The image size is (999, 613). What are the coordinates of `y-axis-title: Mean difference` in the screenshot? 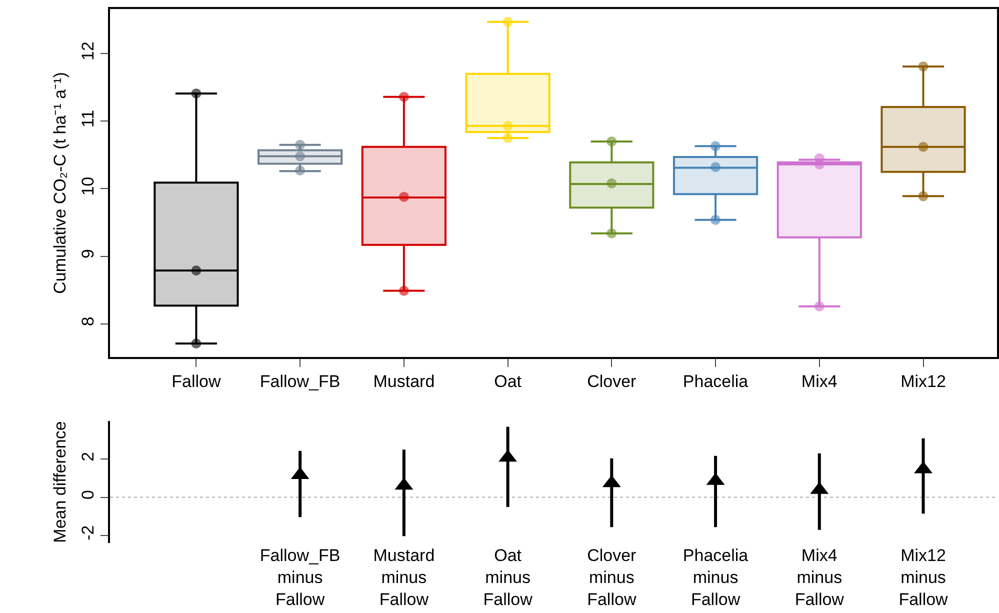 It's located at (60, 482).